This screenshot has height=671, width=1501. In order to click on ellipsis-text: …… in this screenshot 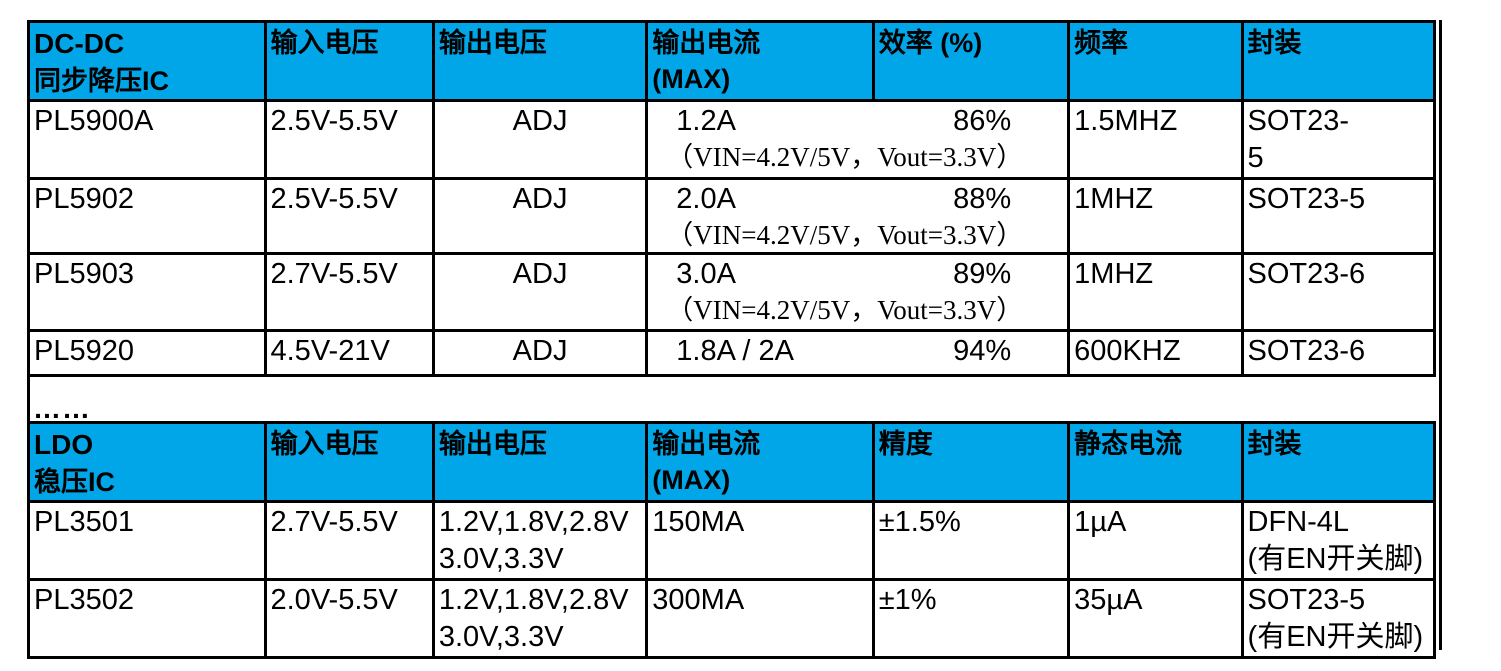, I will do `click(62, 408)`.